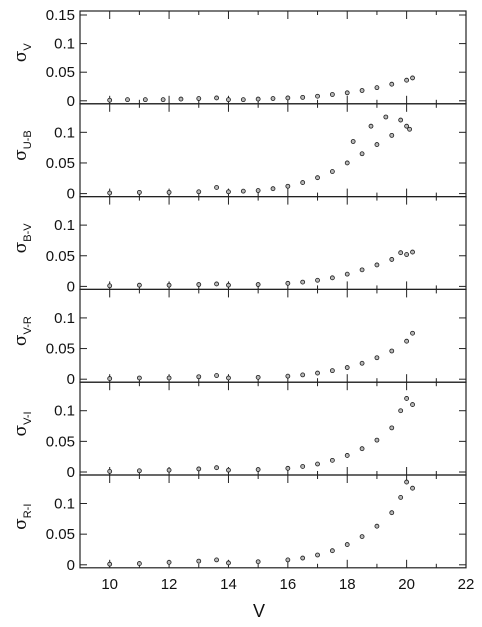 Image resolution: width=482 pixels, height=627 pixels. I want to click on panel-y-label: σV, so click(22, 53).